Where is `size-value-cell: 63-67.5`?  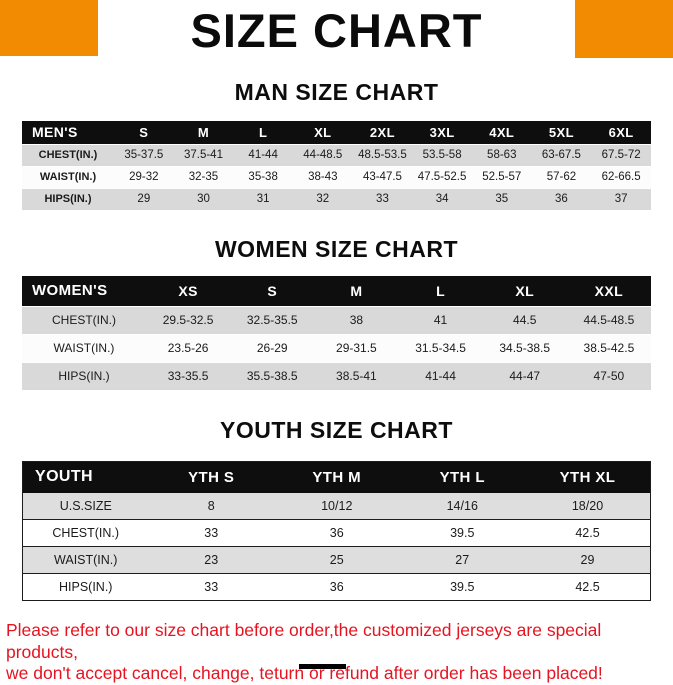 size-value-cell: 63-67.5 is located at coordinates (561, 155).